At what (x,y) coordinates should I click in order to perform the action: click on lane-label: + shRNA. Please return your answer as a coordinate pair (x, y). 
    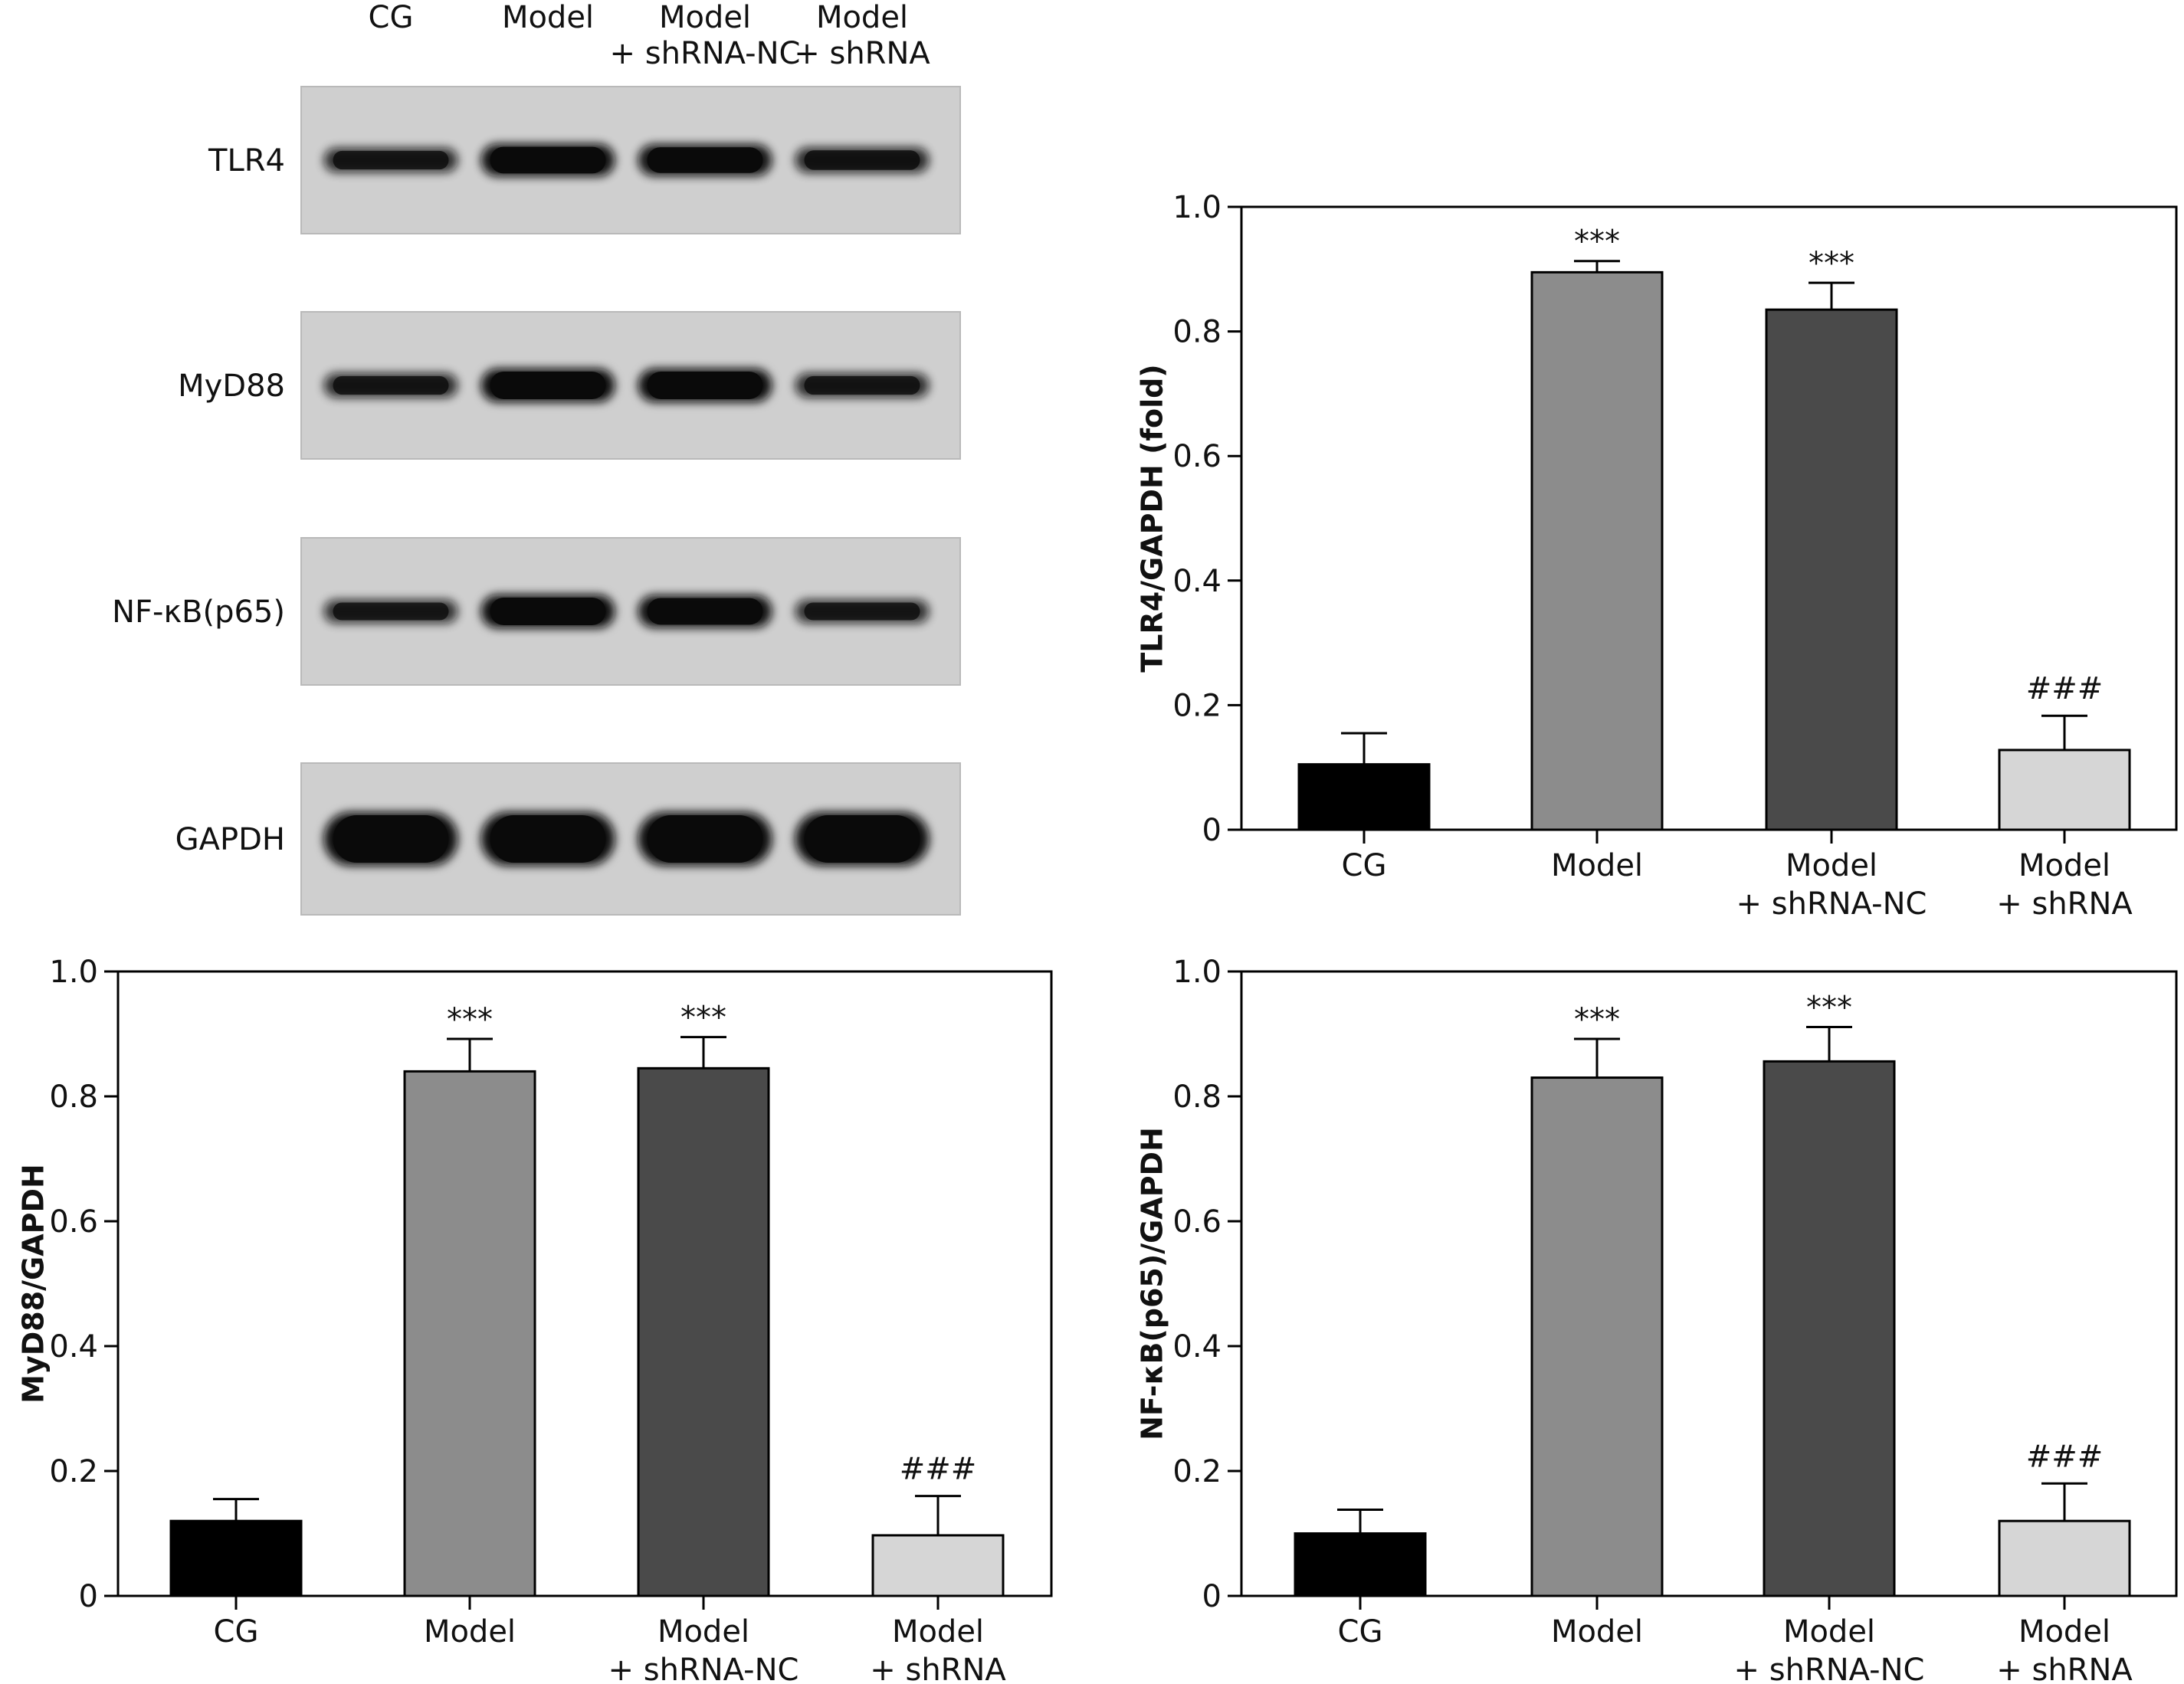
    Looking at the image, I should click on (862, 53).